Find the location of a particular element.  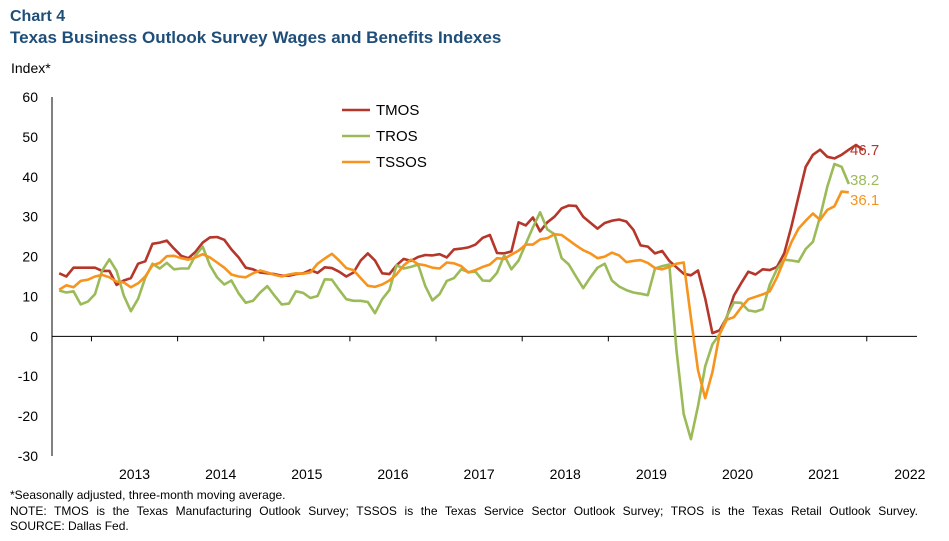

end-label-tmos: 46.7 is located at coordinates (864, 150).